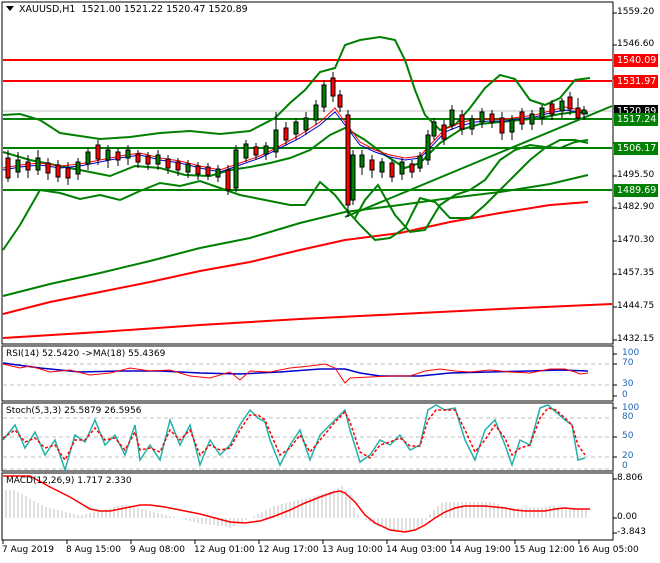 The width and height of the screenshot is (660, 563). I want to click on bollinger-band-extra, so click(471, 186).